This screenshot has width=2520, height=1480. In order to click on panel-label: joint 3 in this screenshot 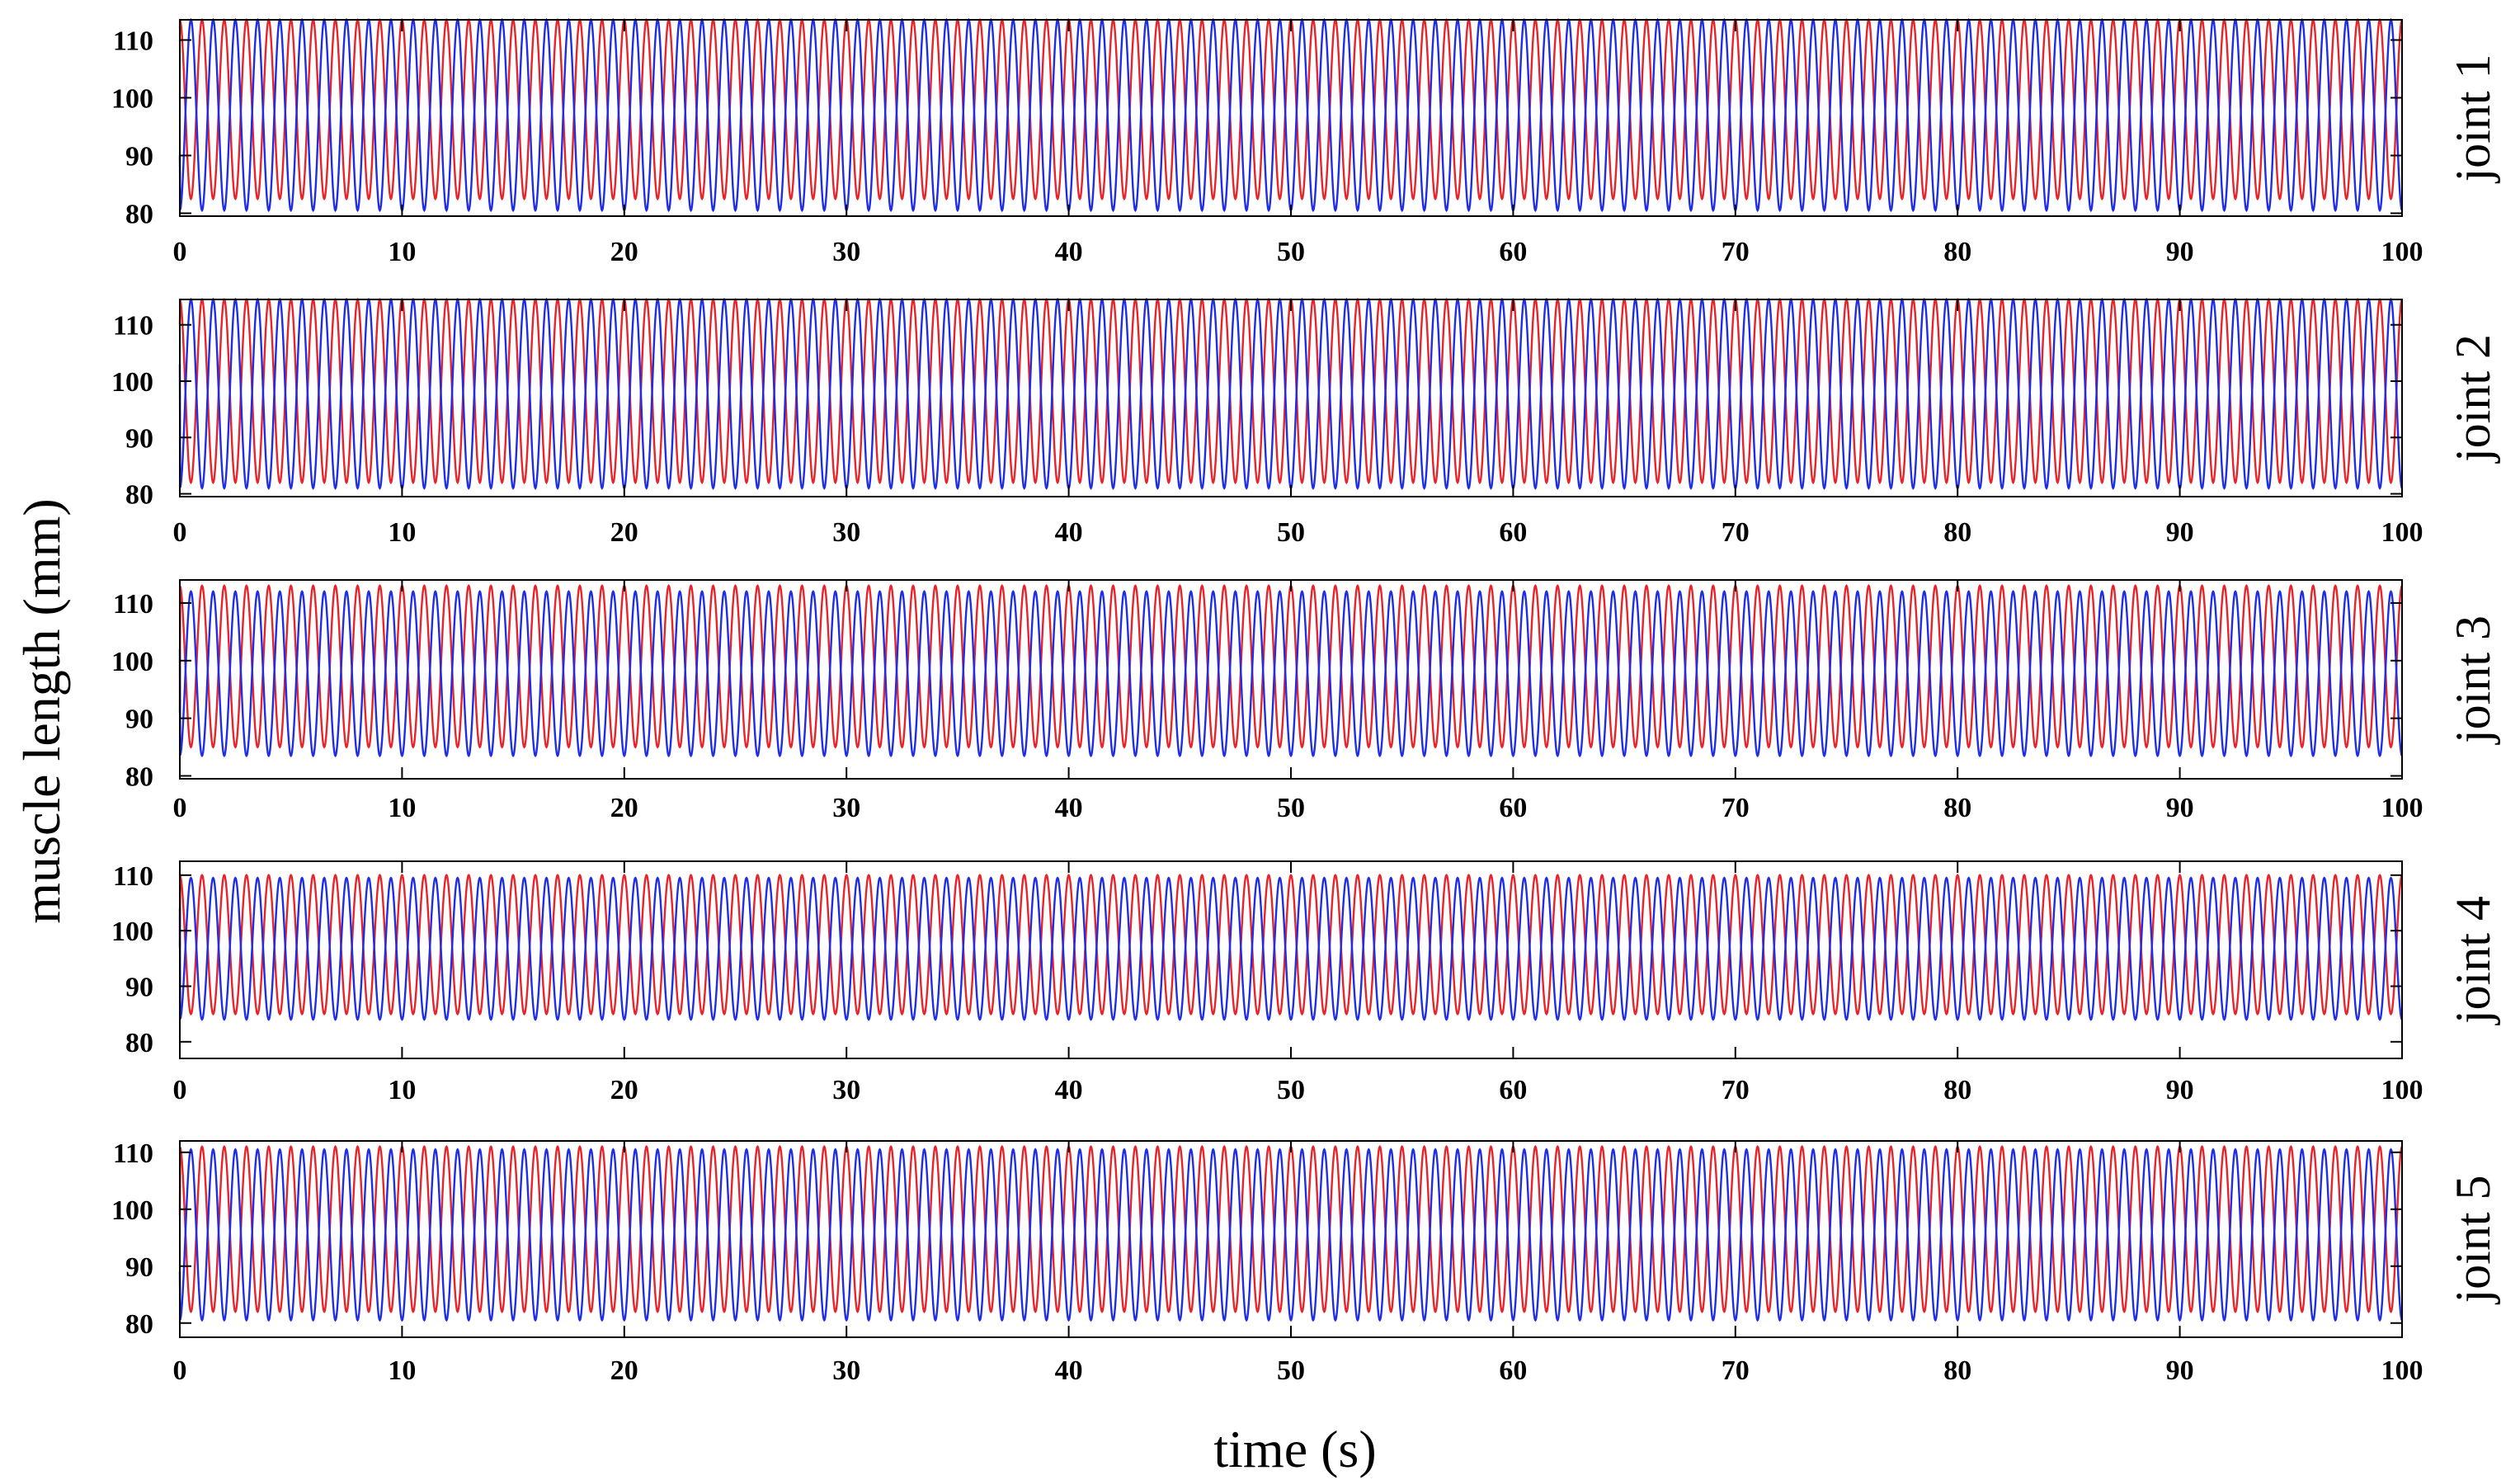, I will do `click(2473, 680)`.